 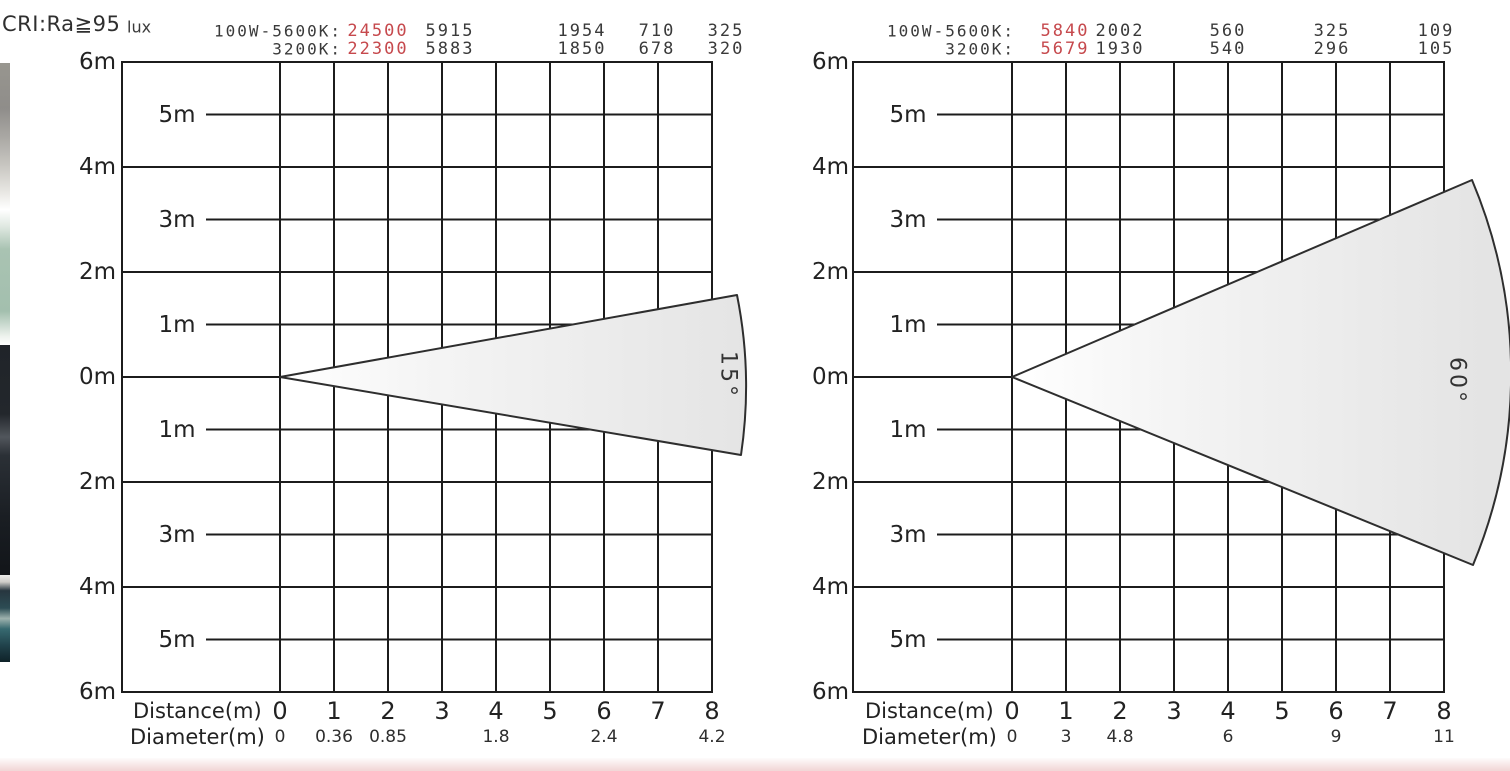 I want to click on chart2-x-tick: 3, so click(x=1174, y=711).